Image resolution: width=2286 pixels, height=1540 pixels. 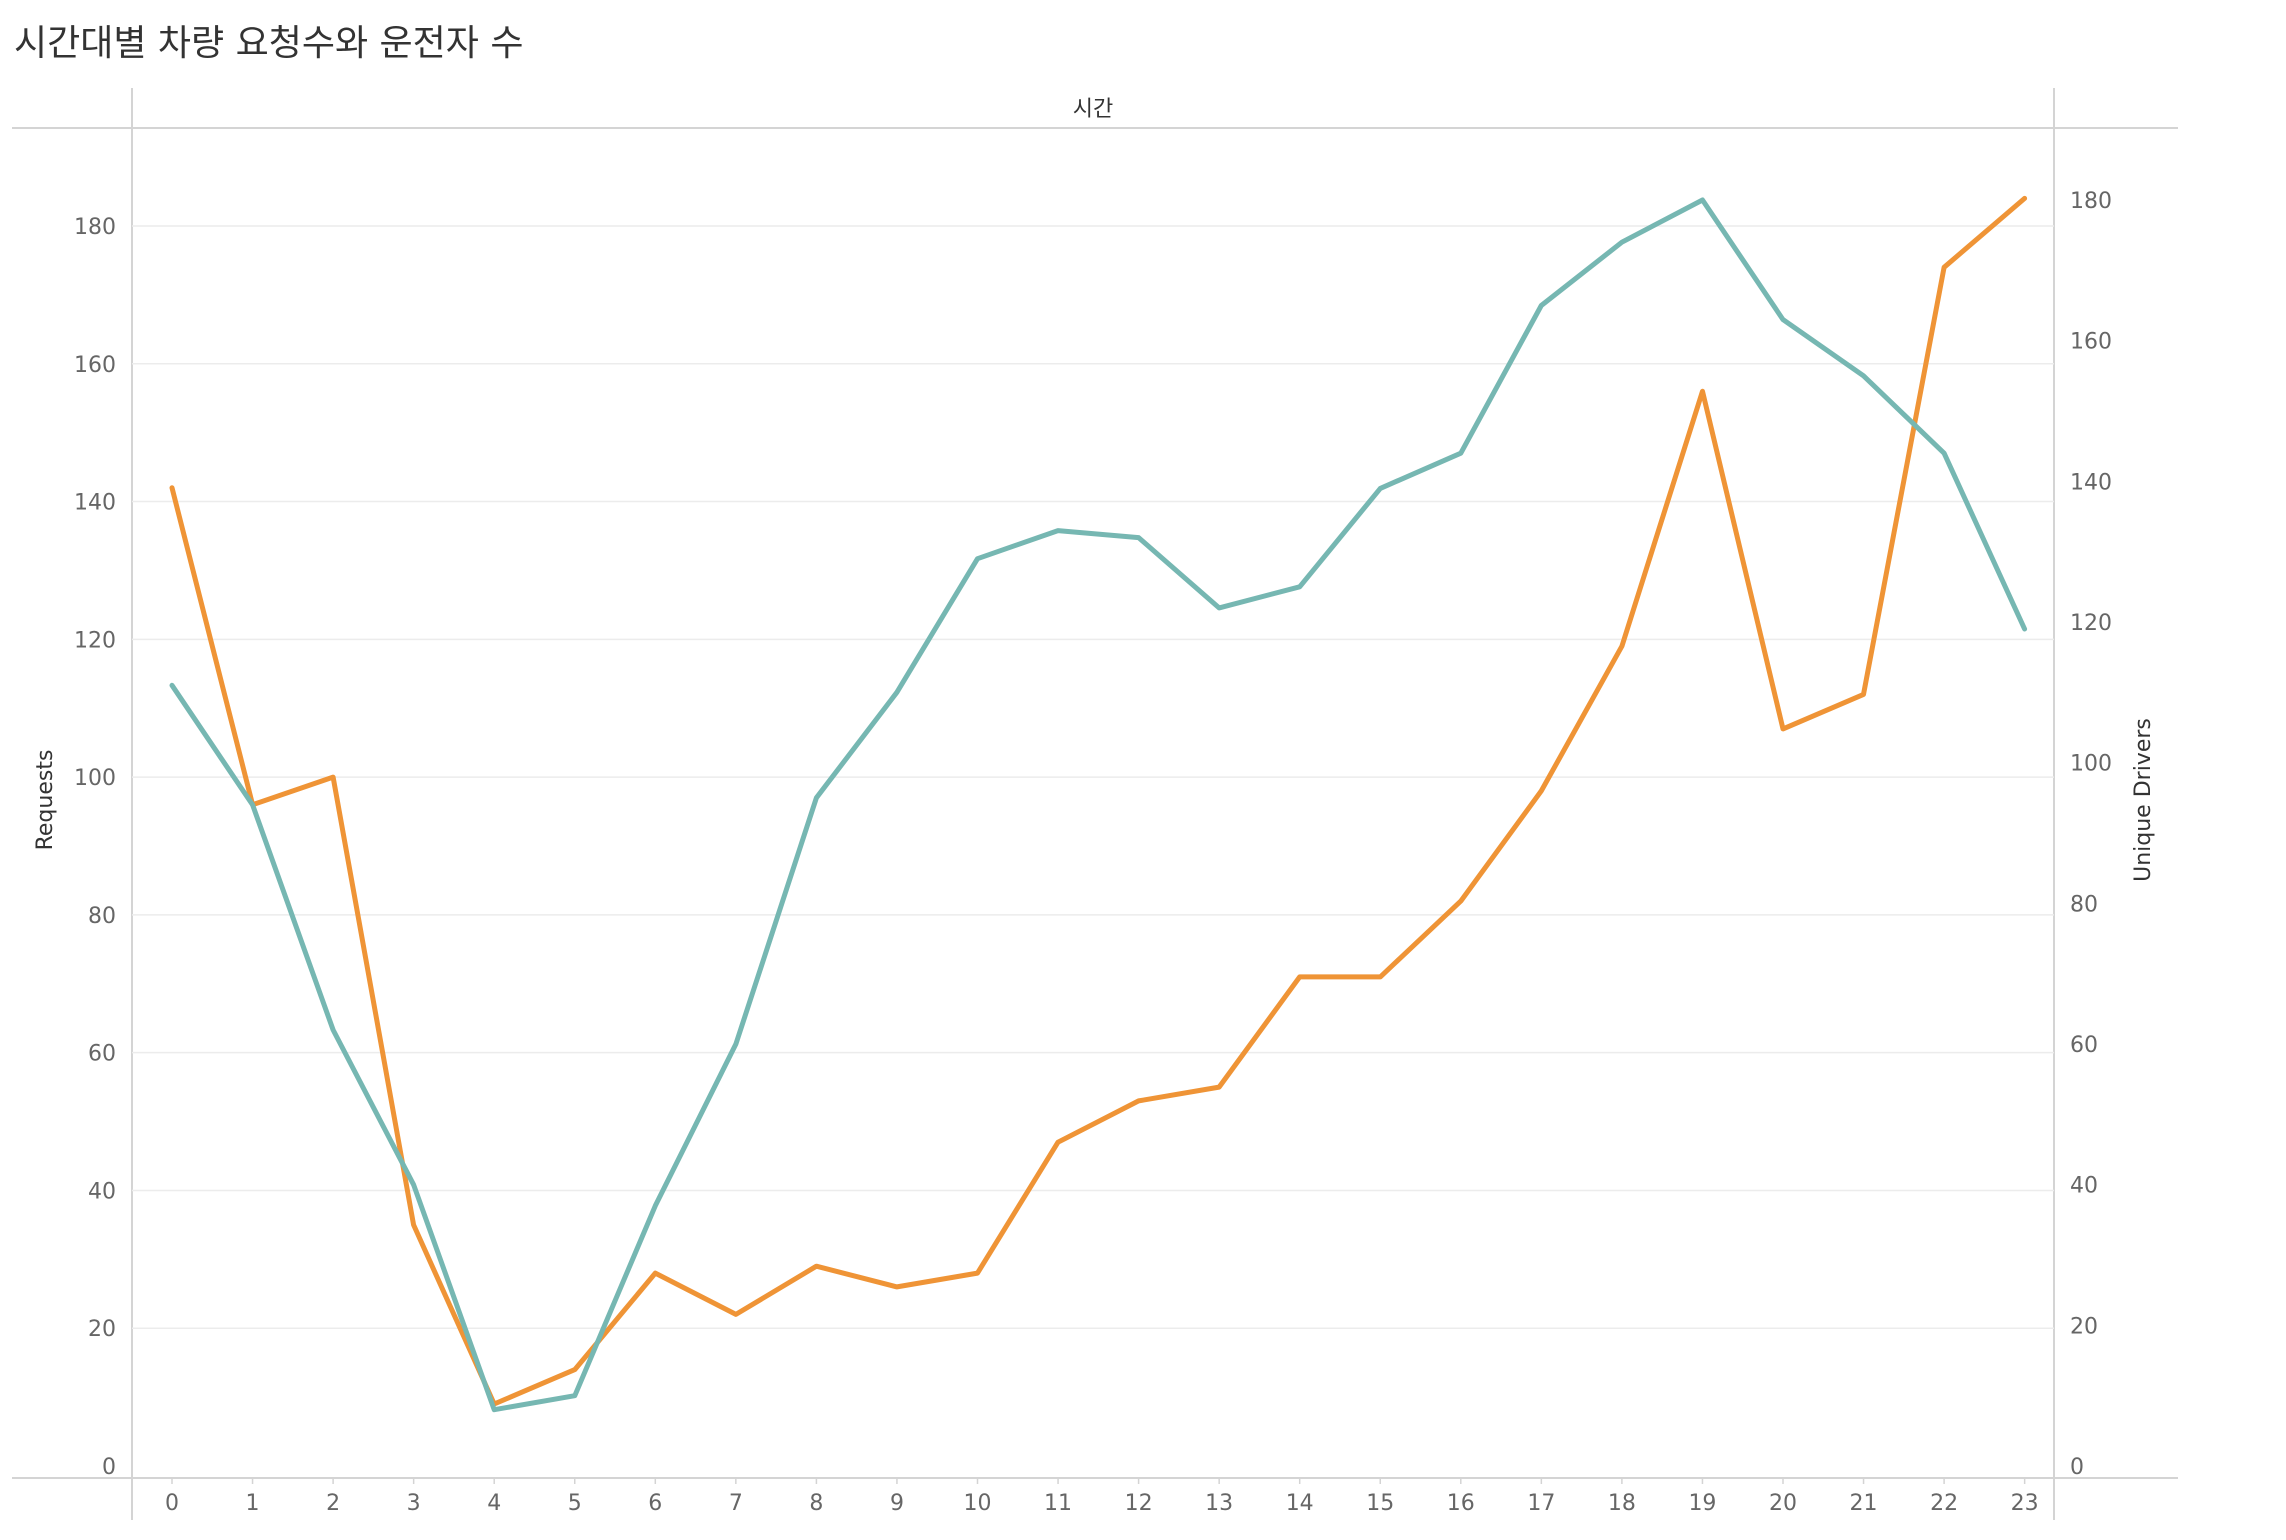 What do you see at coordinates (2091, 201) in the screenshot?
I see `y-right-tick-label: 180` at bounding box center [2091, 201].